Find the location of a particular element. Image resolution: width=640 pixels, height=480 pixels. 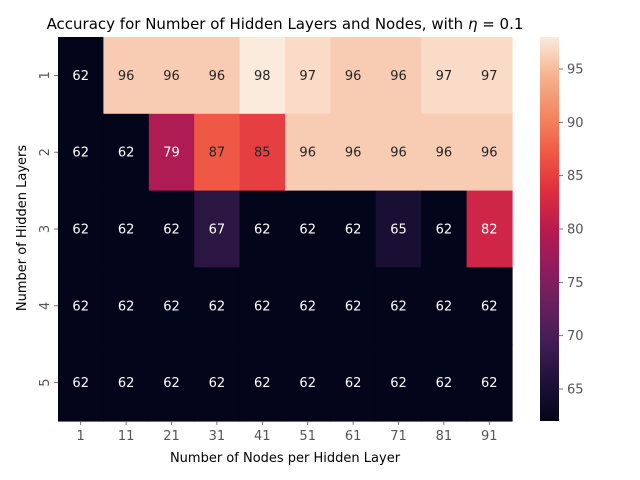

cell-value-label: 82 is located at coordinates (489, 230).